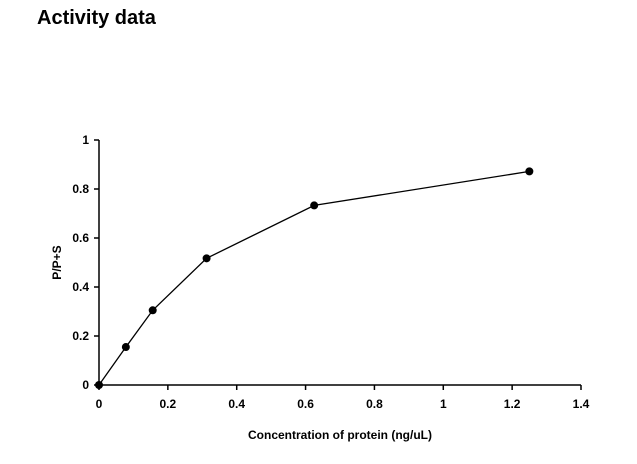 The width and height of the screenshot is (637, 464). I want to click on y-tick-label: 1, so click(85, 140).